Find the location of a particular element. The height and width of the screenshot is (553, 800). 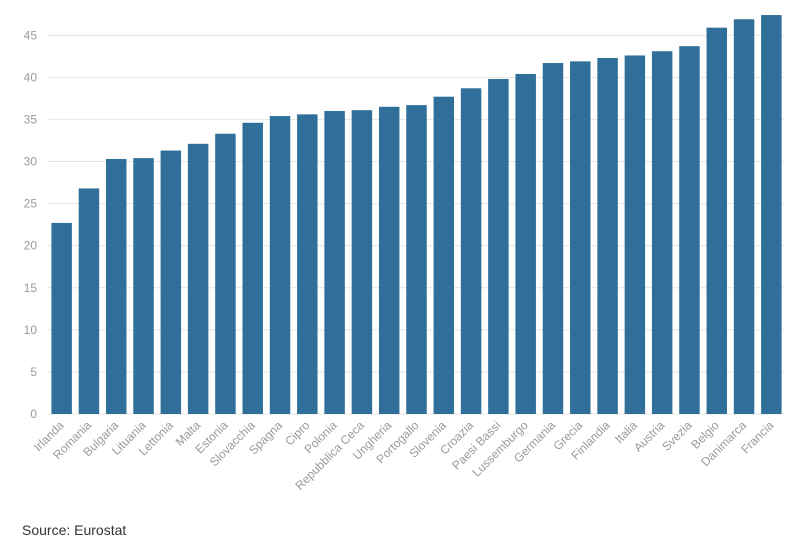

y-tick-label: 45 is located at coordinates (31, 35).